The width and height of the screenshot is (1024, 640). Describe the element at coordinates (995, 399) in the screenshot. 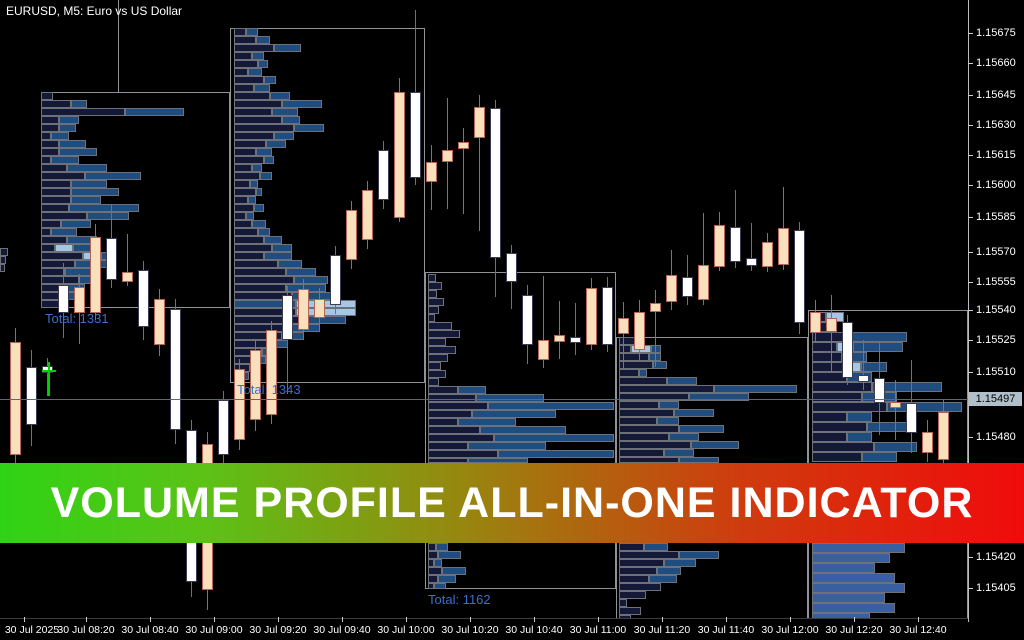

I see `current-price-label: 1.15497` at that location.